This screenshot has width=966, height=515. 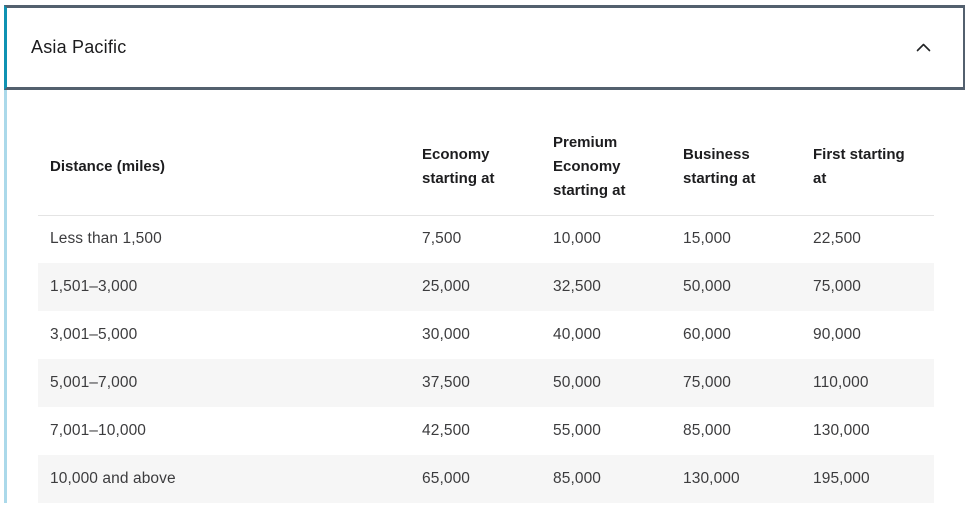 I want to click on column-header-business: Business starting at, so click(x=736, y=168).